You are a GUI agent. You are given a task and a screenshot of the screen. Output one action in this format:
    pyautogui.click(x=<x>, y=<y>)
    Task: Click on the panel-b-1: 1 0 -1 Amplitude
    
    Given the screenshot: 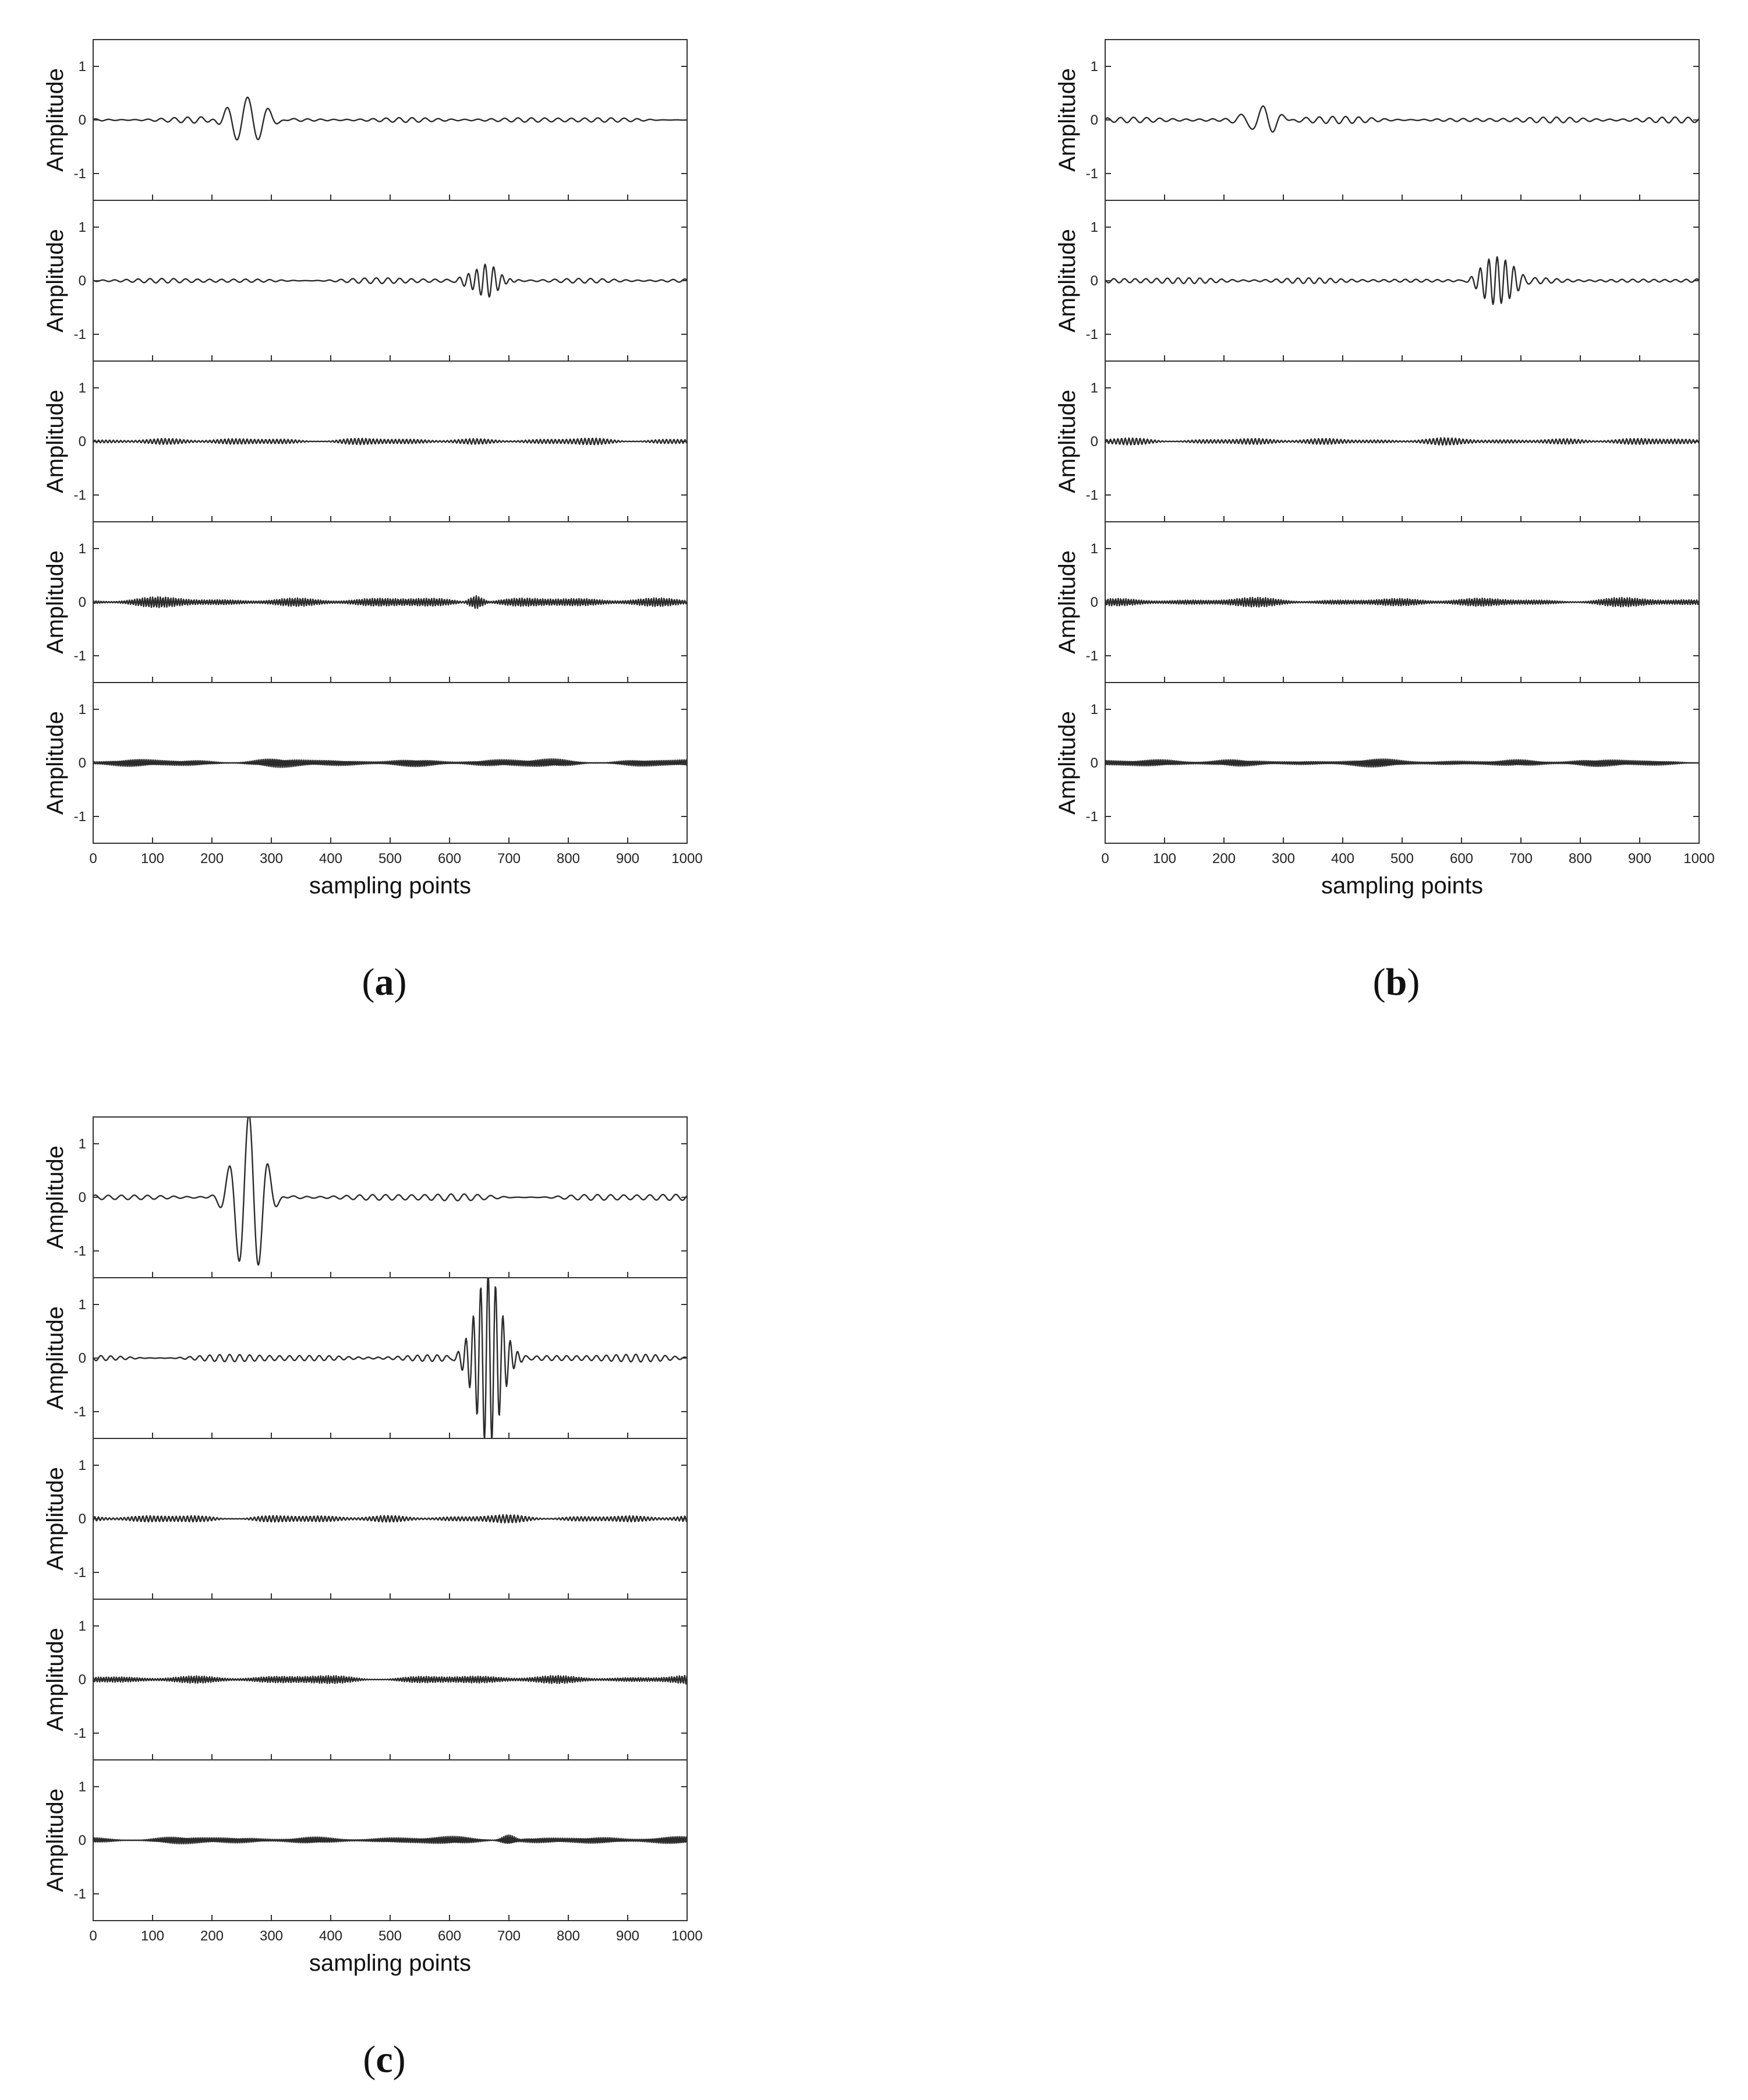 What is the action you would take?
    pyautogui.click(x=1377, y=120)
    